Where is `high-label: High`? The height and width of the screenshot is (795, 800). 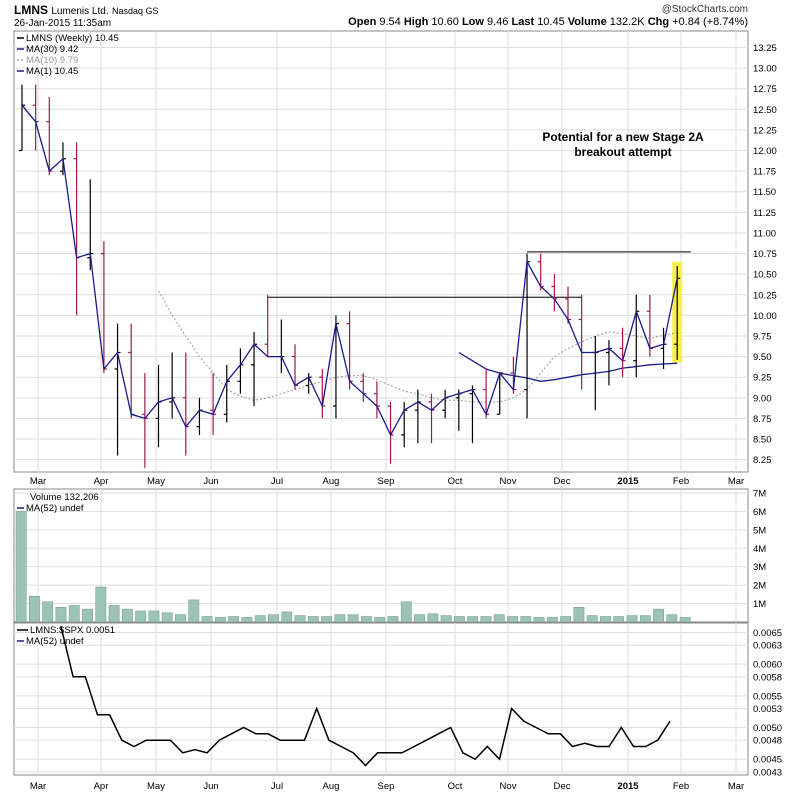
high-label: High is located at coordinates (416, 22).